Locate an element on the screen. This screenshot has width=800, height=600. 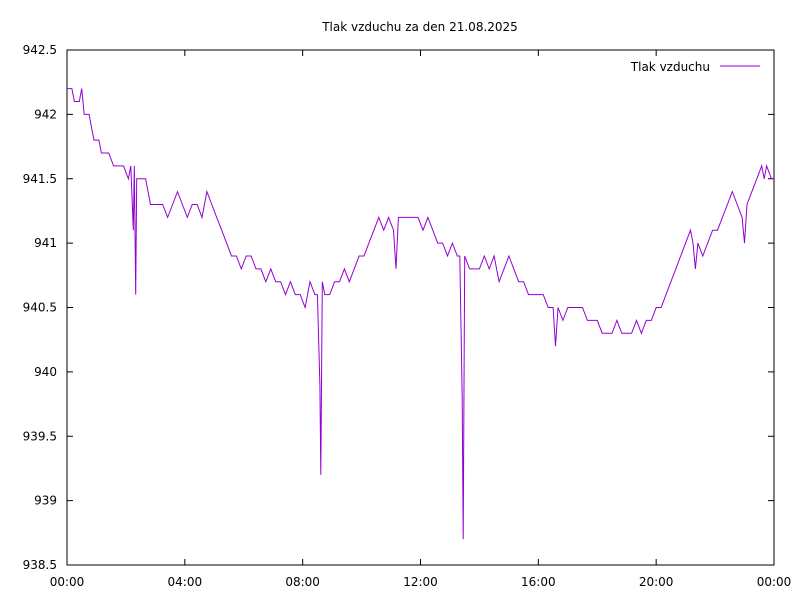
y-tick-label: 940.5 is located at coordinates (40, 308).